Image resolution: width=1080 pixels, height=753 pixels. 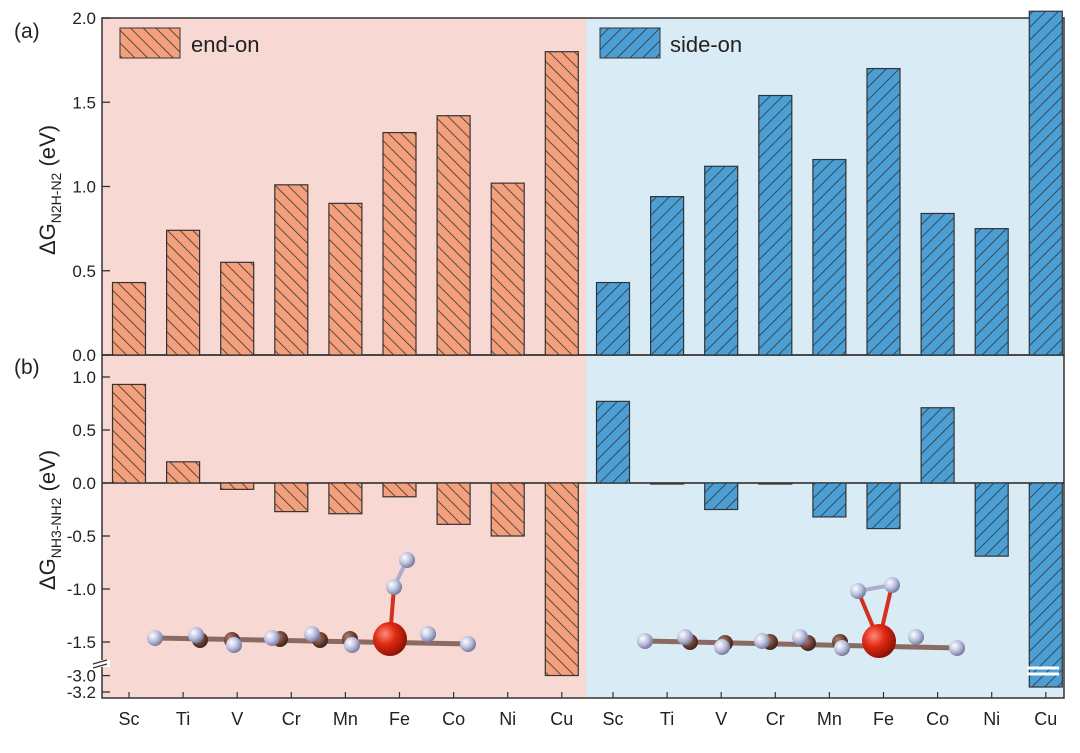 I want to click on panel-b-y-tick-label: -1.5, so click(x=81, y=642).